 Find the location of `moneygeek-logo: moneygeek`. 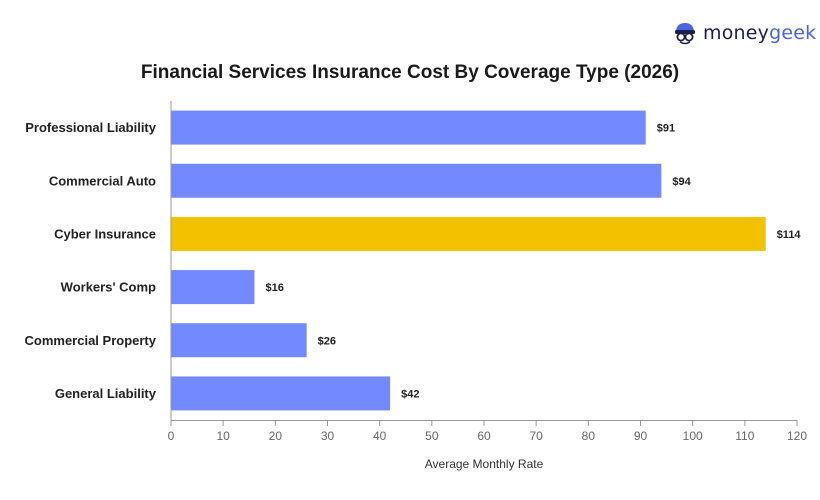

moneygeek-logo: moneygeek is located at coordinates (744, 33).